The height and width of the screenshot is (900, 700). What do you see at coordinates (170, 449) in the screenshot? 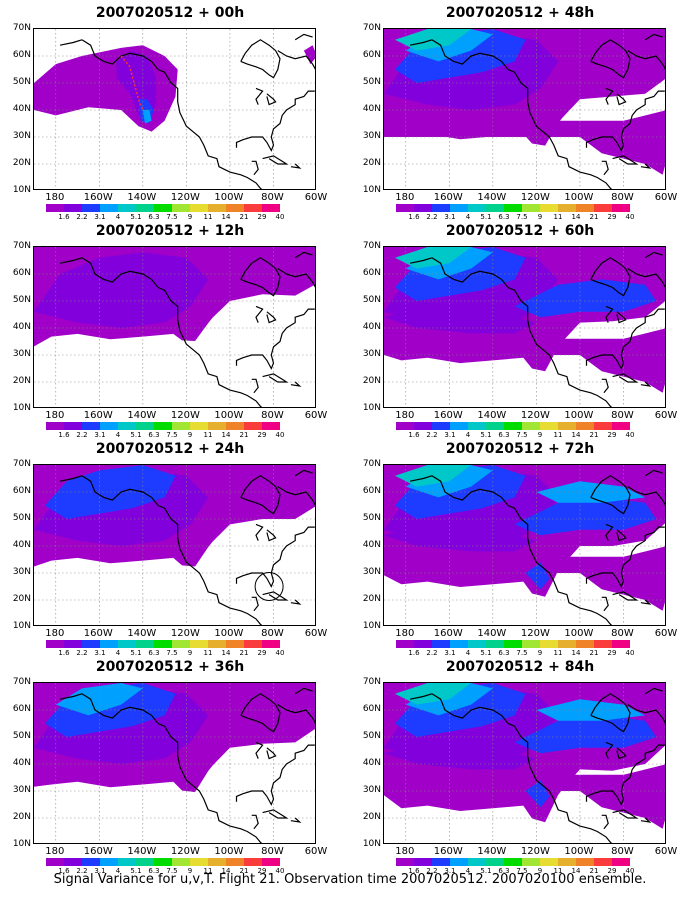
I see `panel-title: 2007020512 + 24h` at bounding box center [170, 449].